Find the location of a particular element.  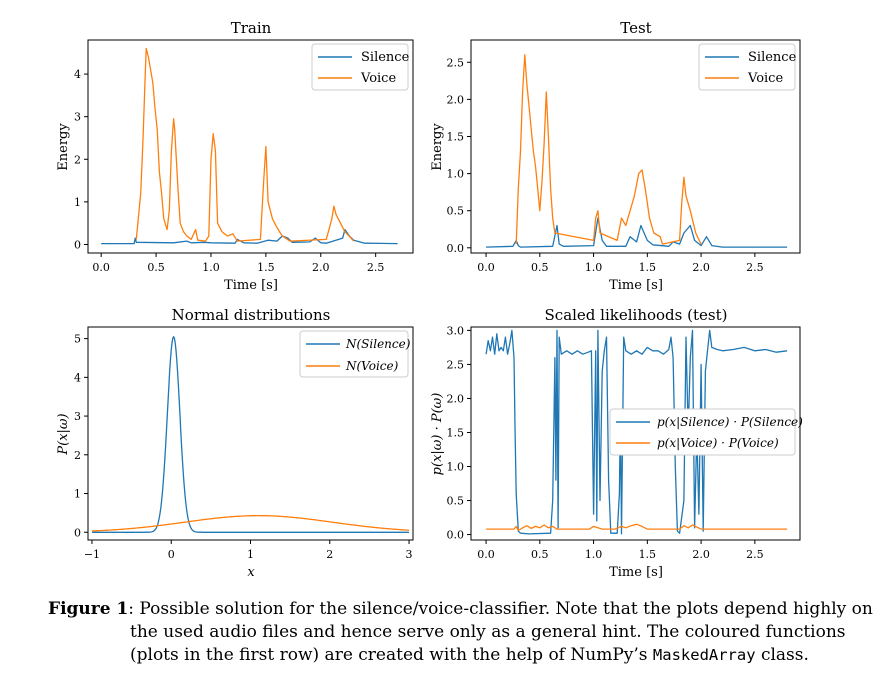

likelihood-xtick-label: 1.5 is located at coordinates (648, 554).